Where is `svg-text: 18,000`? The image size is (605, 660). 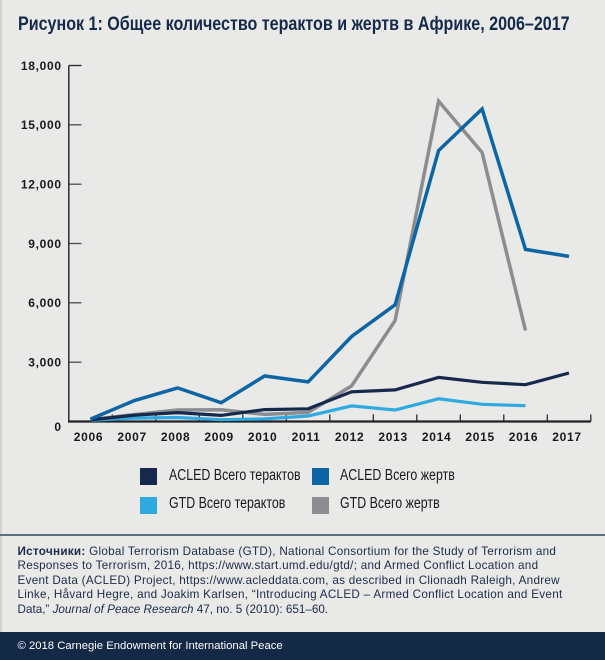 svg-text: 18,000 is located at coordinates (41, 66).